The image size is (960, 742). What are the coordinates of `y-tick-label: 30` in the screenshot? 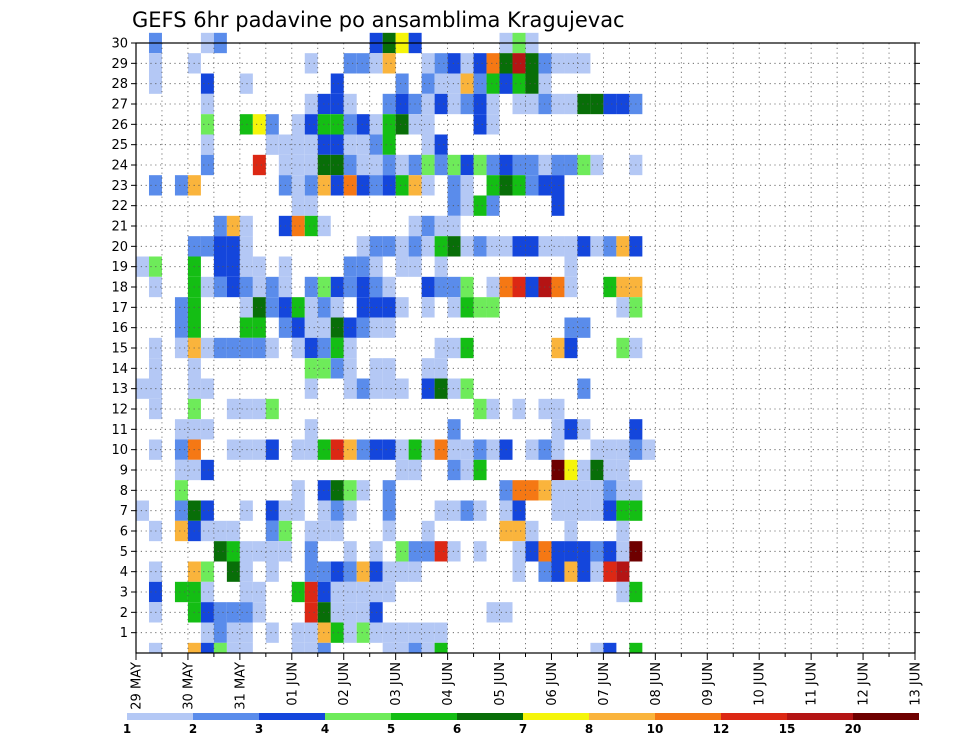 It's located at (119, 44).